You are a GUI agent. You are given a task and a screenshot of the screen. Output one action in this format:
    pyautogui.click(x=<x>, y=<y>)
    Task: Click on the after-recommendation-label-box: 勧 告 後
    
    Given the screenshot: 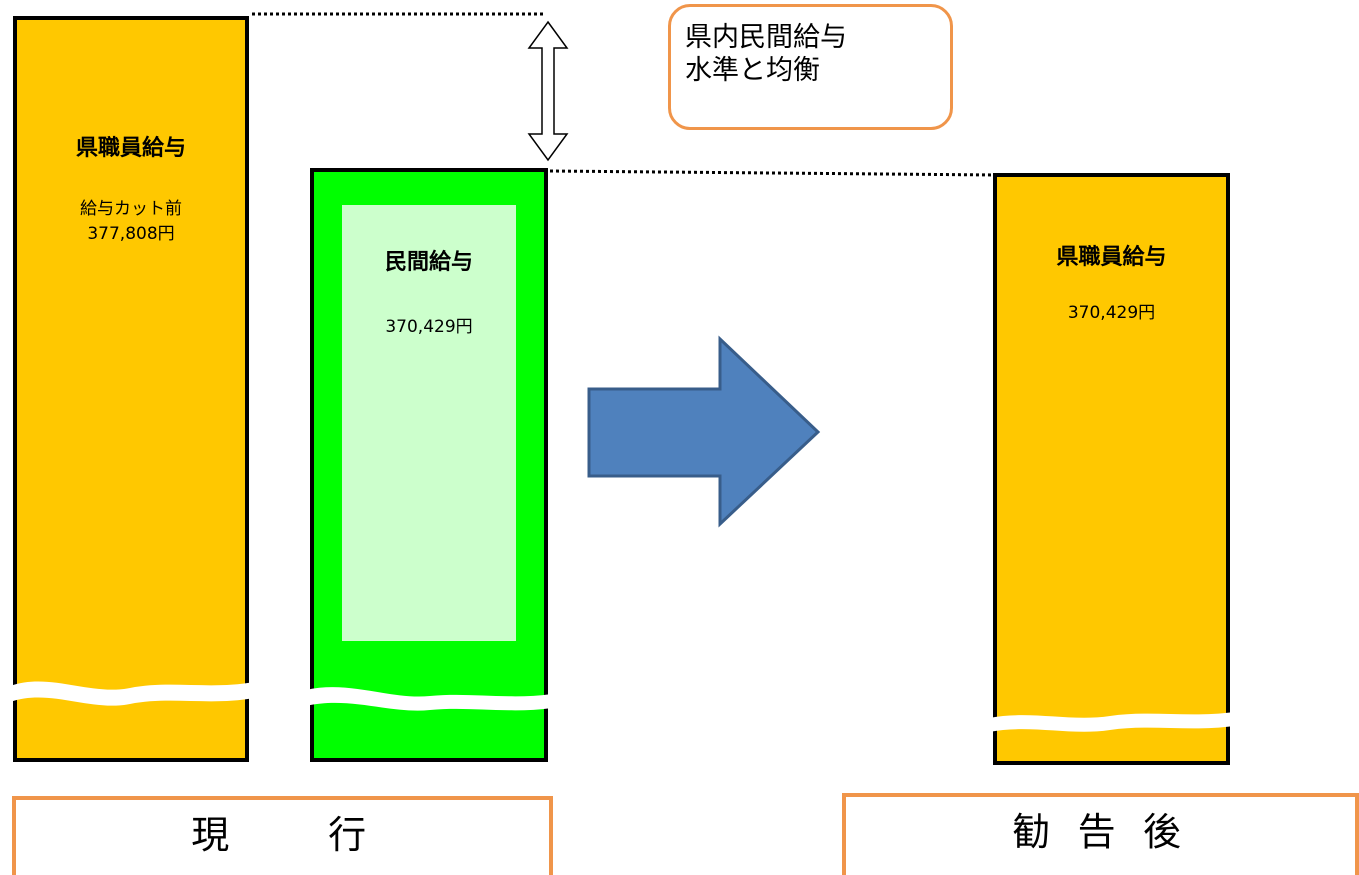 What is the action you would take?
    pyautogui.click(x=1100, y=834)
    